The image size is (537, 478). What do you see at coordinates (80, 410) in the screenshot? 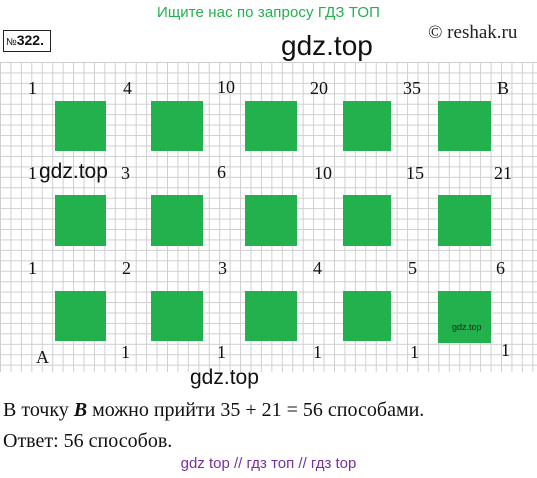
I see `point-b-ref: B` at bounding box center [80, 410].